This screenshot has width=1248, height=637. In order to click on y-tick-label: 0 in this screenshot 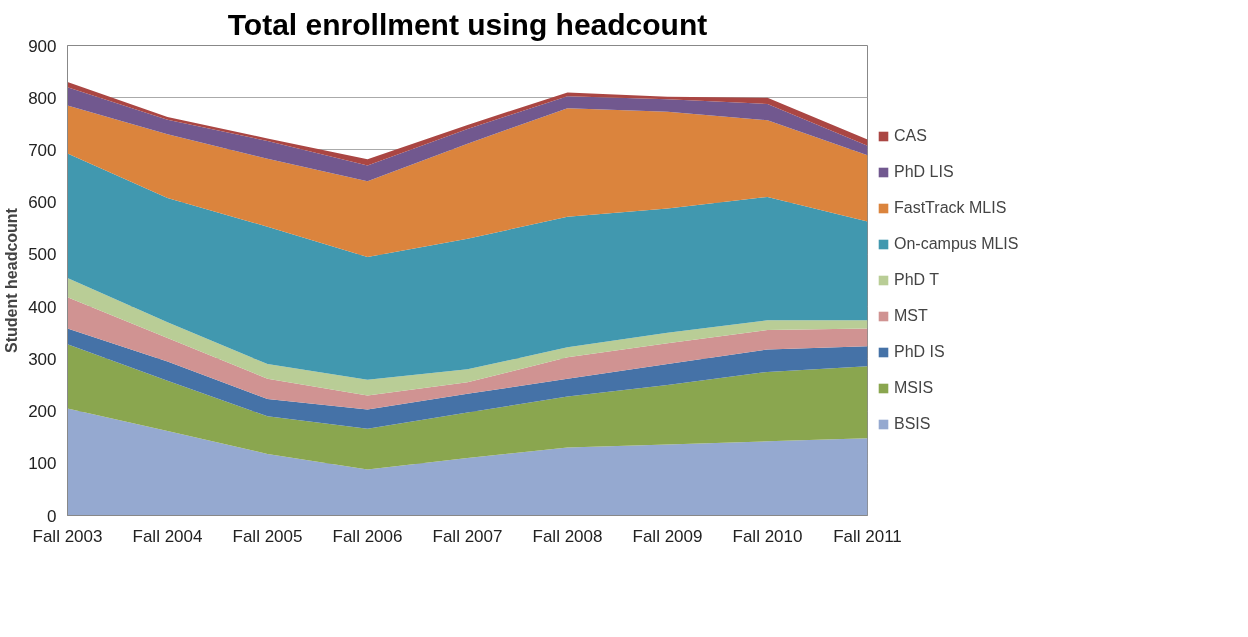, I will do `click(52, 516)`.